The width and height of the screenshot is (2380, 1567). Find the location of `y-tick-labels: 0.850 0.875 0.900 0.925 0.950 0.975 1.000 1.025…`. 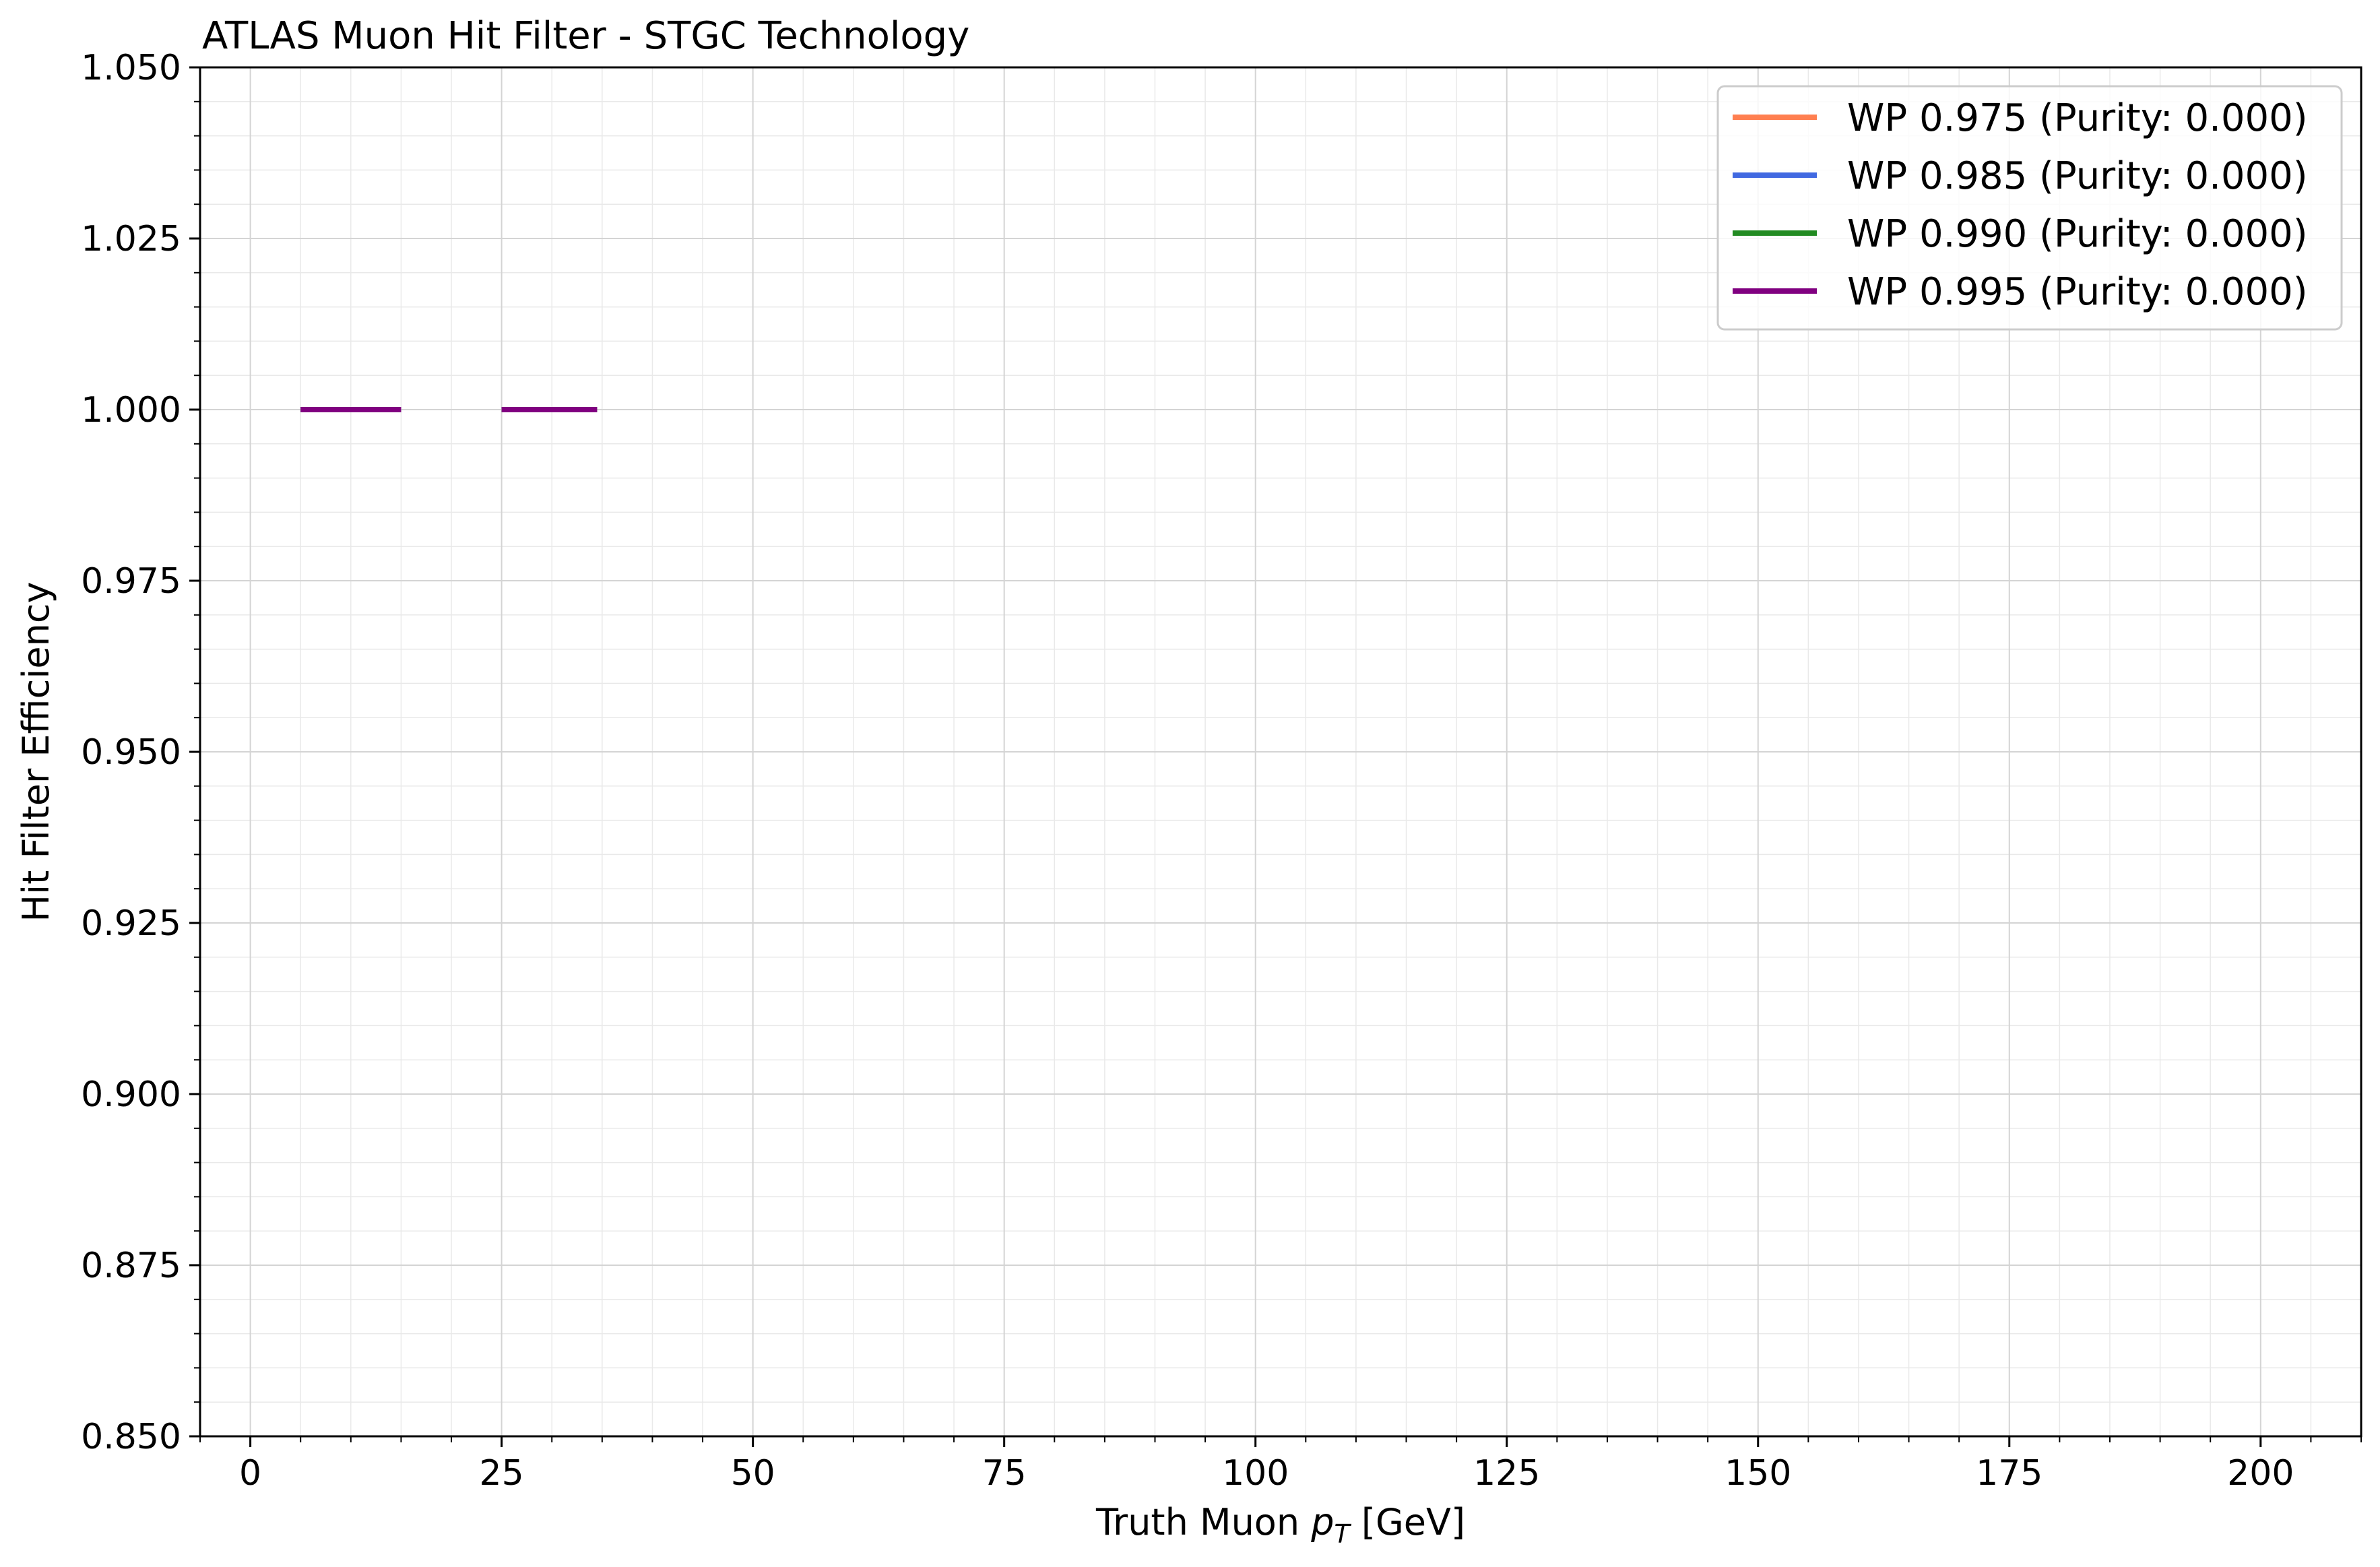

y-tick-labels: 0.850 0.875 0.900 0.925 0.950 0.975 1.000 1.025… is located at coordinates (131, 752).